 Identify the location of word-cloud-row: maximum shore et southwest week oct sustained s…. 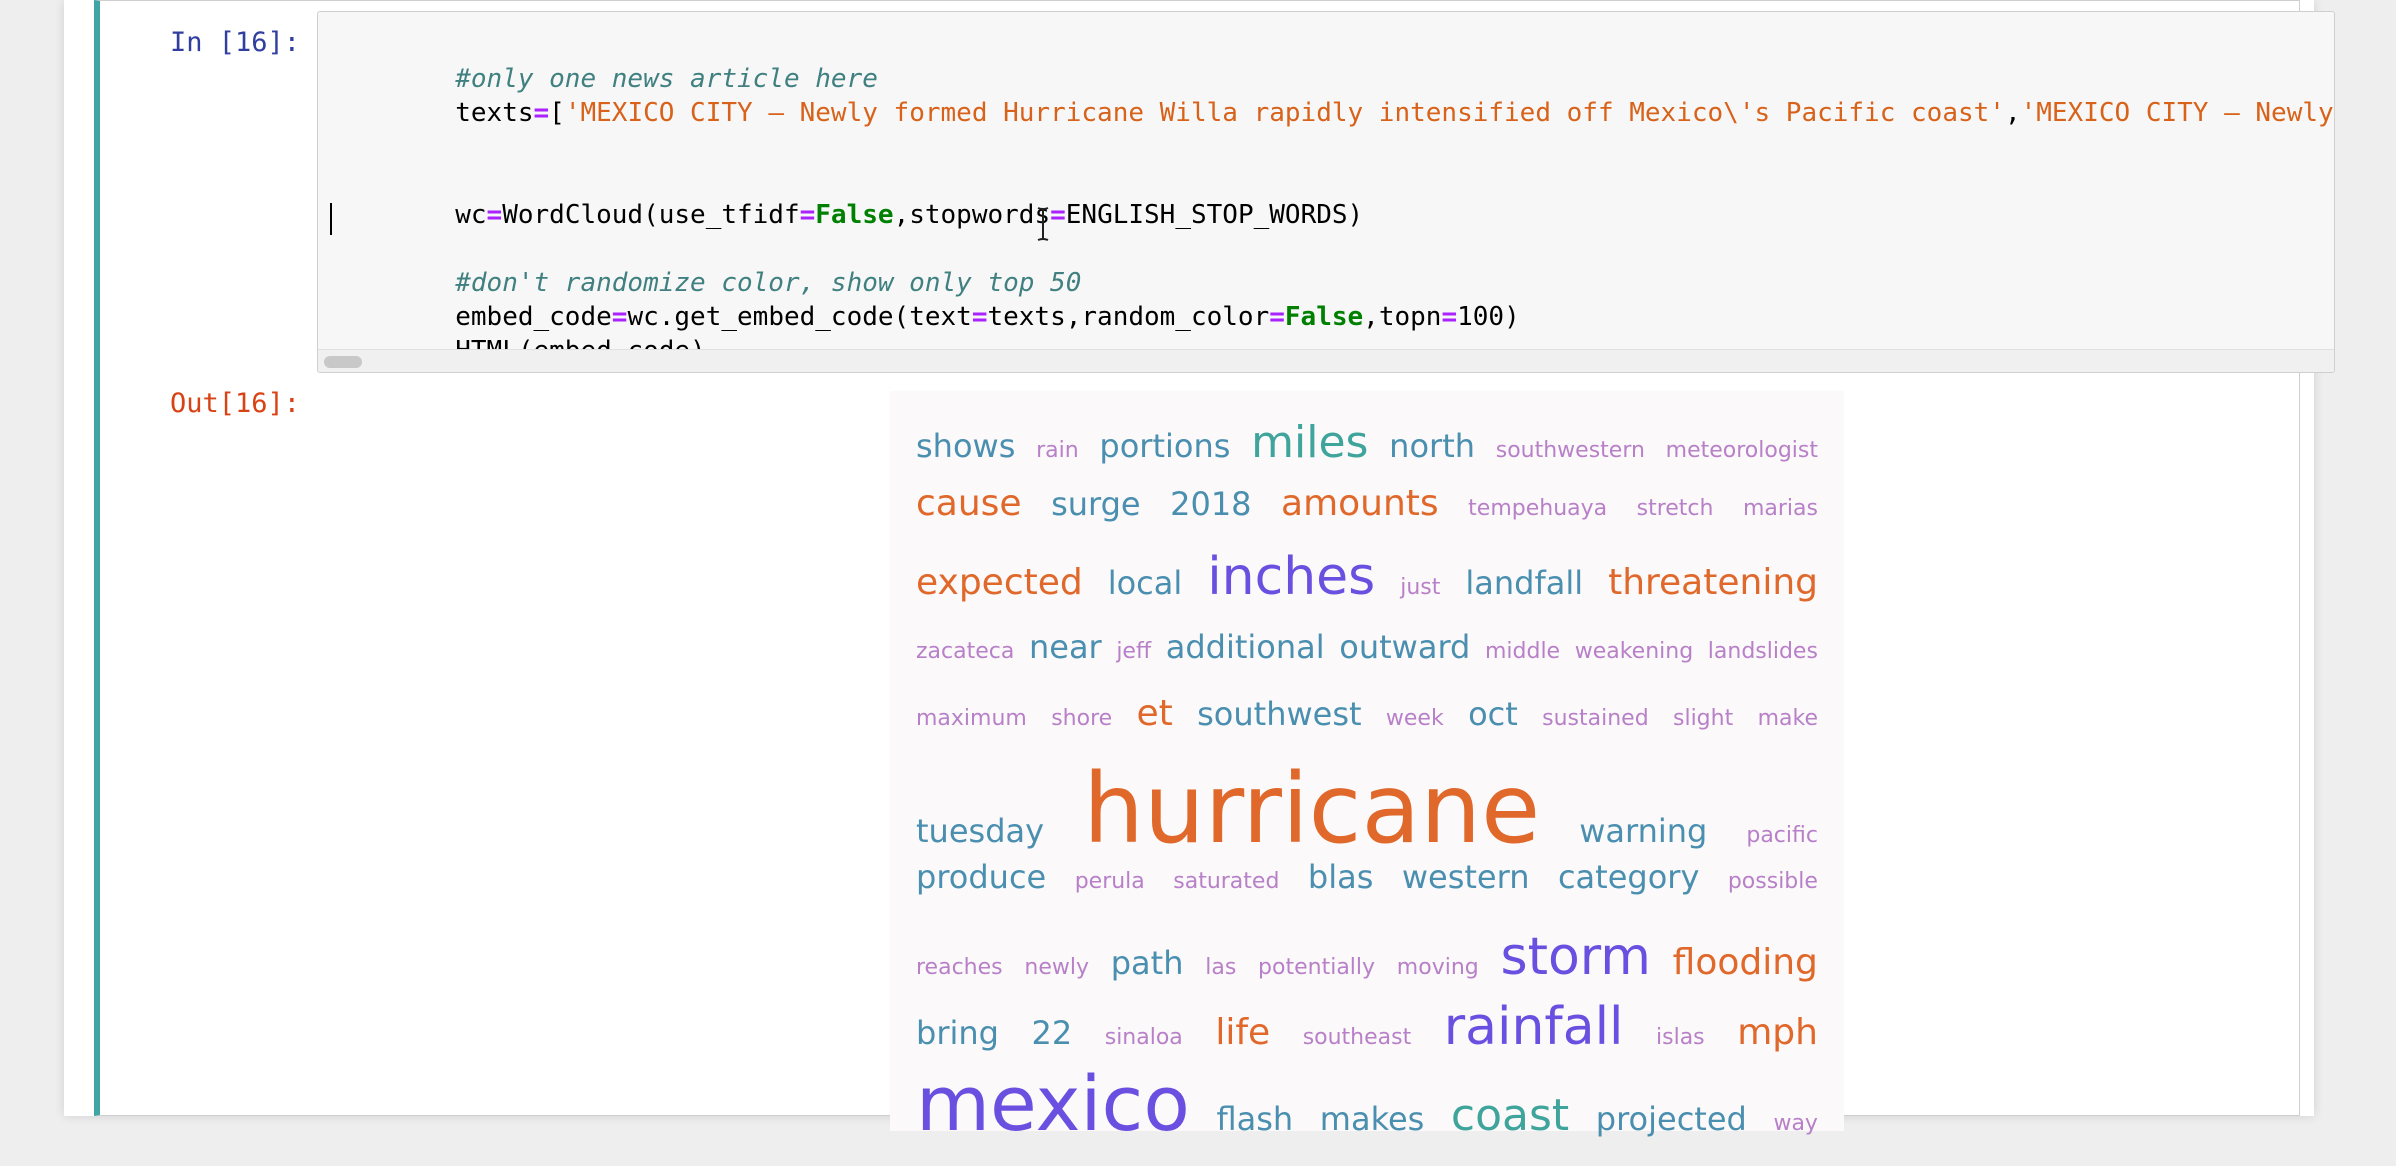
(1367, 725).